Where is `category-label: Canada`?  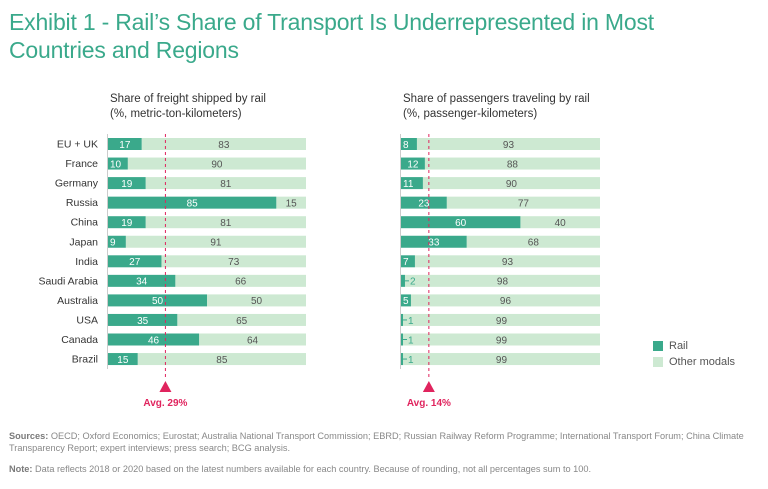 category-label: Canada is located at coordinates (79, 340).